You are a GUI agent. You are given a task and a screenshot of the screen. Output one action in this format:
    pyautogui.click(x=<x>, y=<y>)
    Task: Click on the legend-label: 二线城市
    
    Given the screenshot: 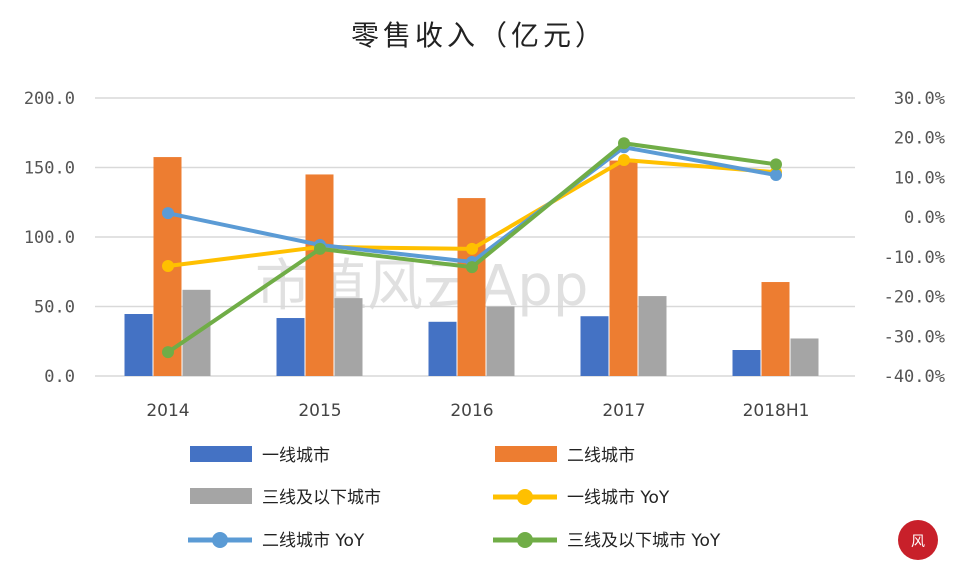 What is the action you would take?
    pyautogui.click(x=601, y=456)
    